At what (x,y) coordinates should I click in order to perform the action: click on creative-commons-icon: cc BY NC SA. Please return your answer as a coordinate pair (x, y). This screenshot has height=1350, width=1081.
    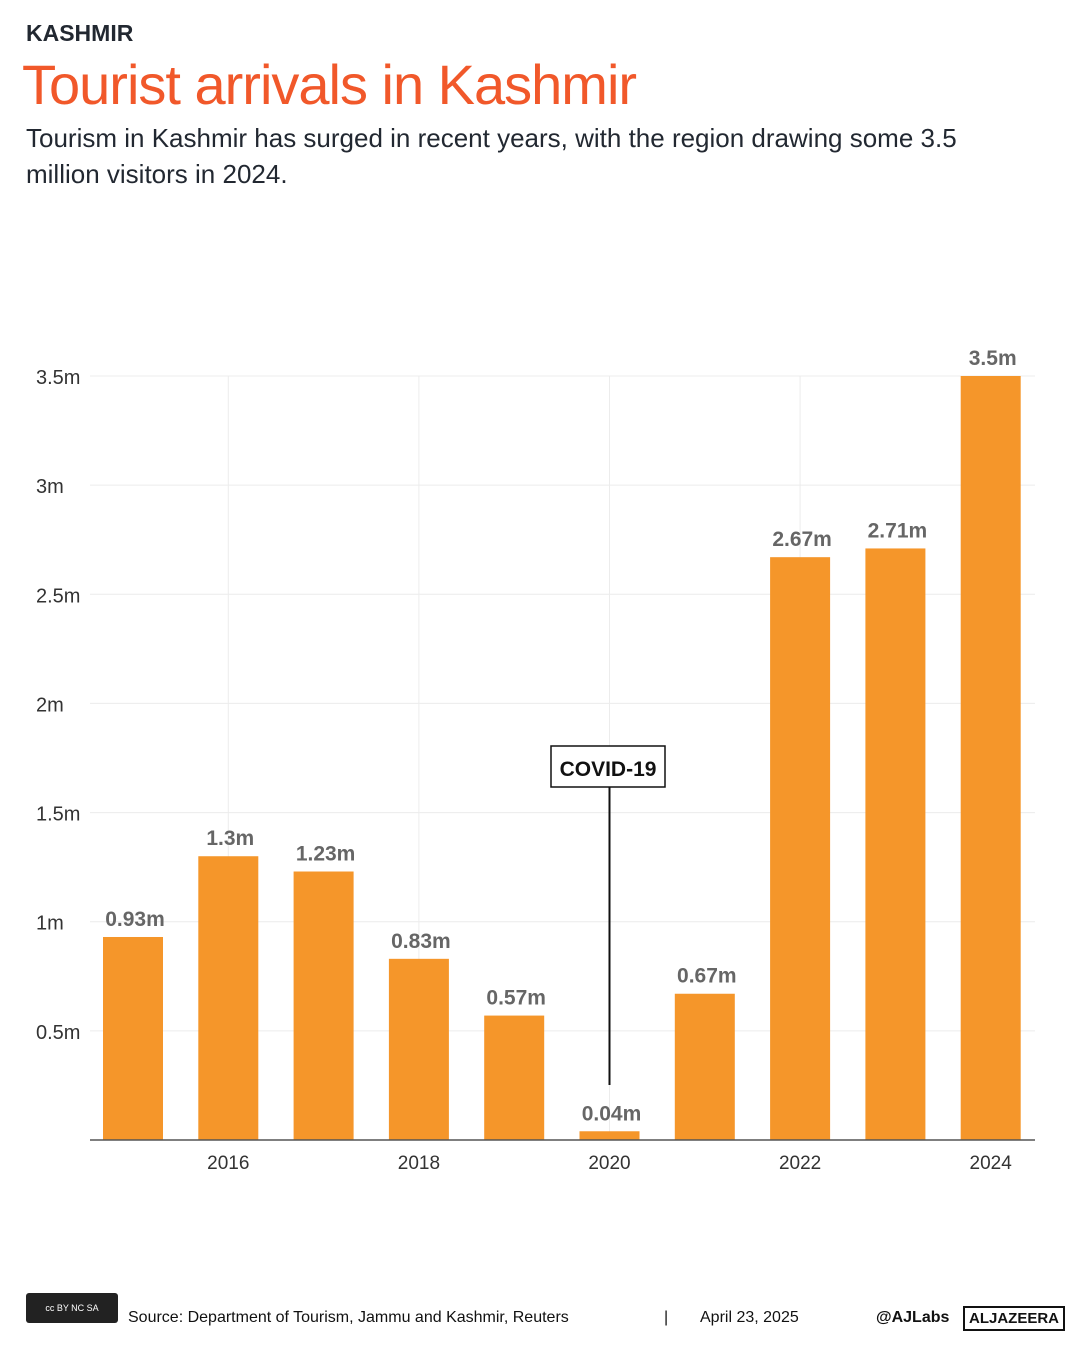
    Looking at the image, I should click on (72, 1308).